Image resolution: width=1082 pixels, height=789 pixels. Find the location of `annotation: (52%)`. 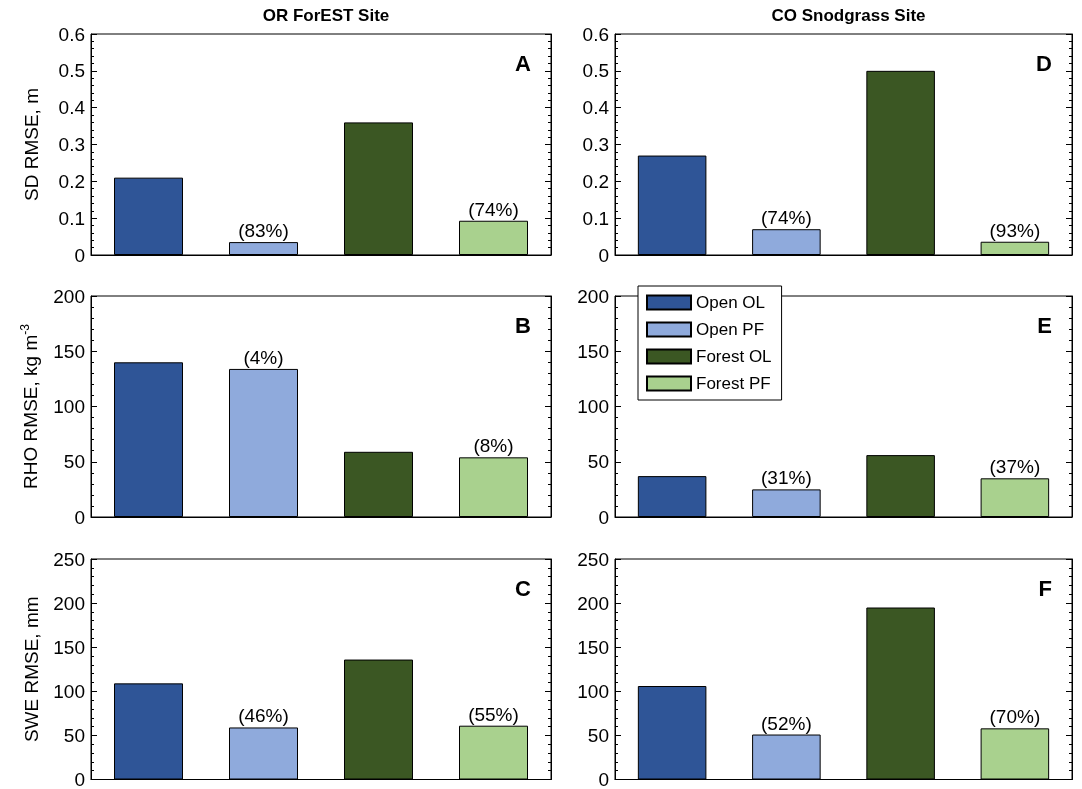

annotation: (52%) is located at coordinates (786, 723).